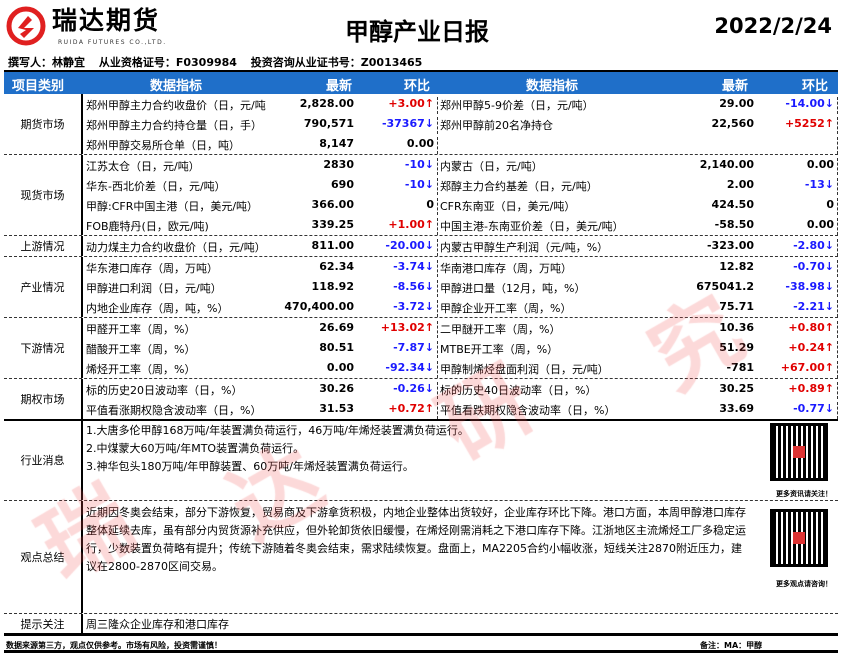 This screenshot has height=659, width=842. I want to click on latest-value: 339.25, so click(332, 224).